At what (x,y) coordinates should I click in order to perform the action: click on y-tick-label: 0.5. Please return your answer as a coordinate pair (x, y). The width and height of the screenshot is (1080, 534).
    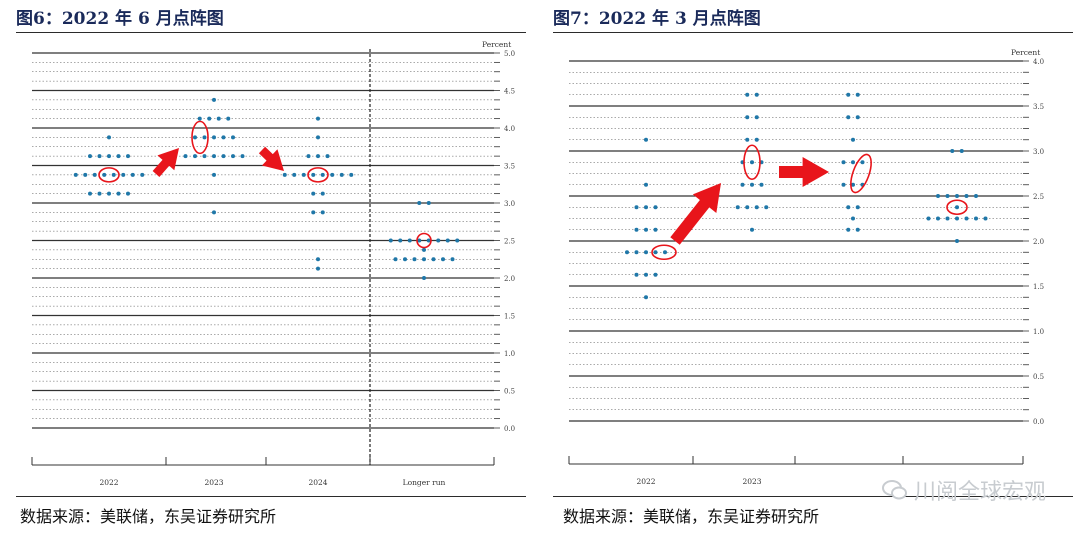
    Looking at the image, I should click on (1038, 377).